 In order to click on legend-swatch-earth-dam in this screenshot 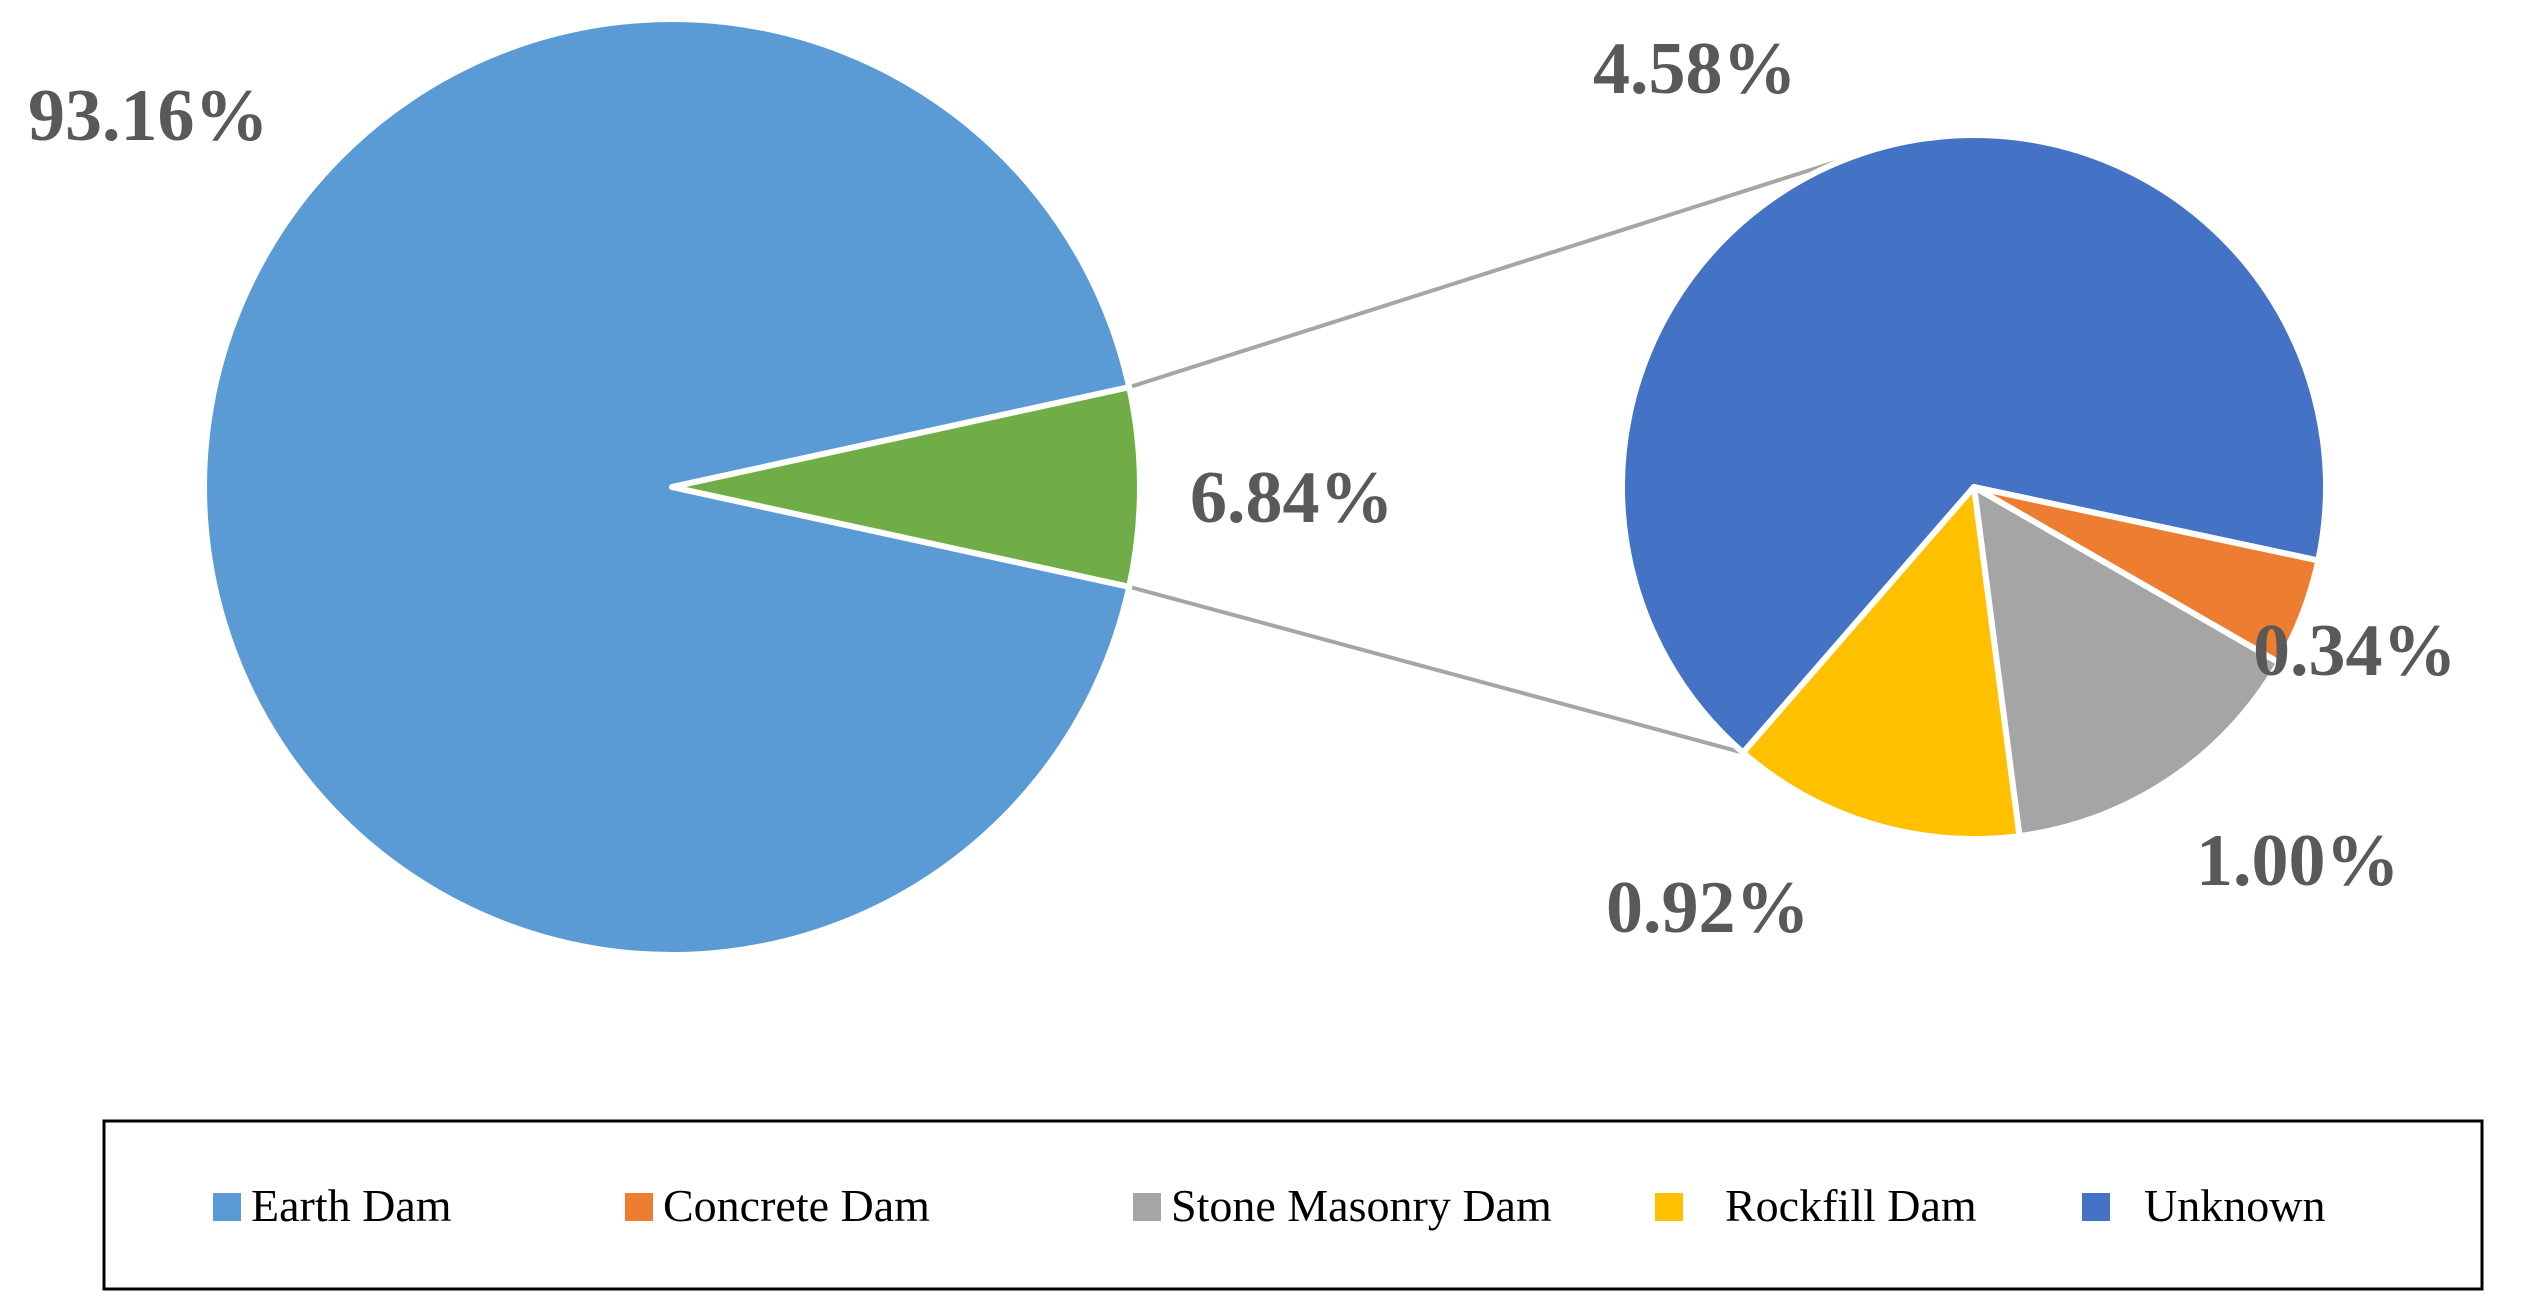, I will do `click(227, 1207)`.